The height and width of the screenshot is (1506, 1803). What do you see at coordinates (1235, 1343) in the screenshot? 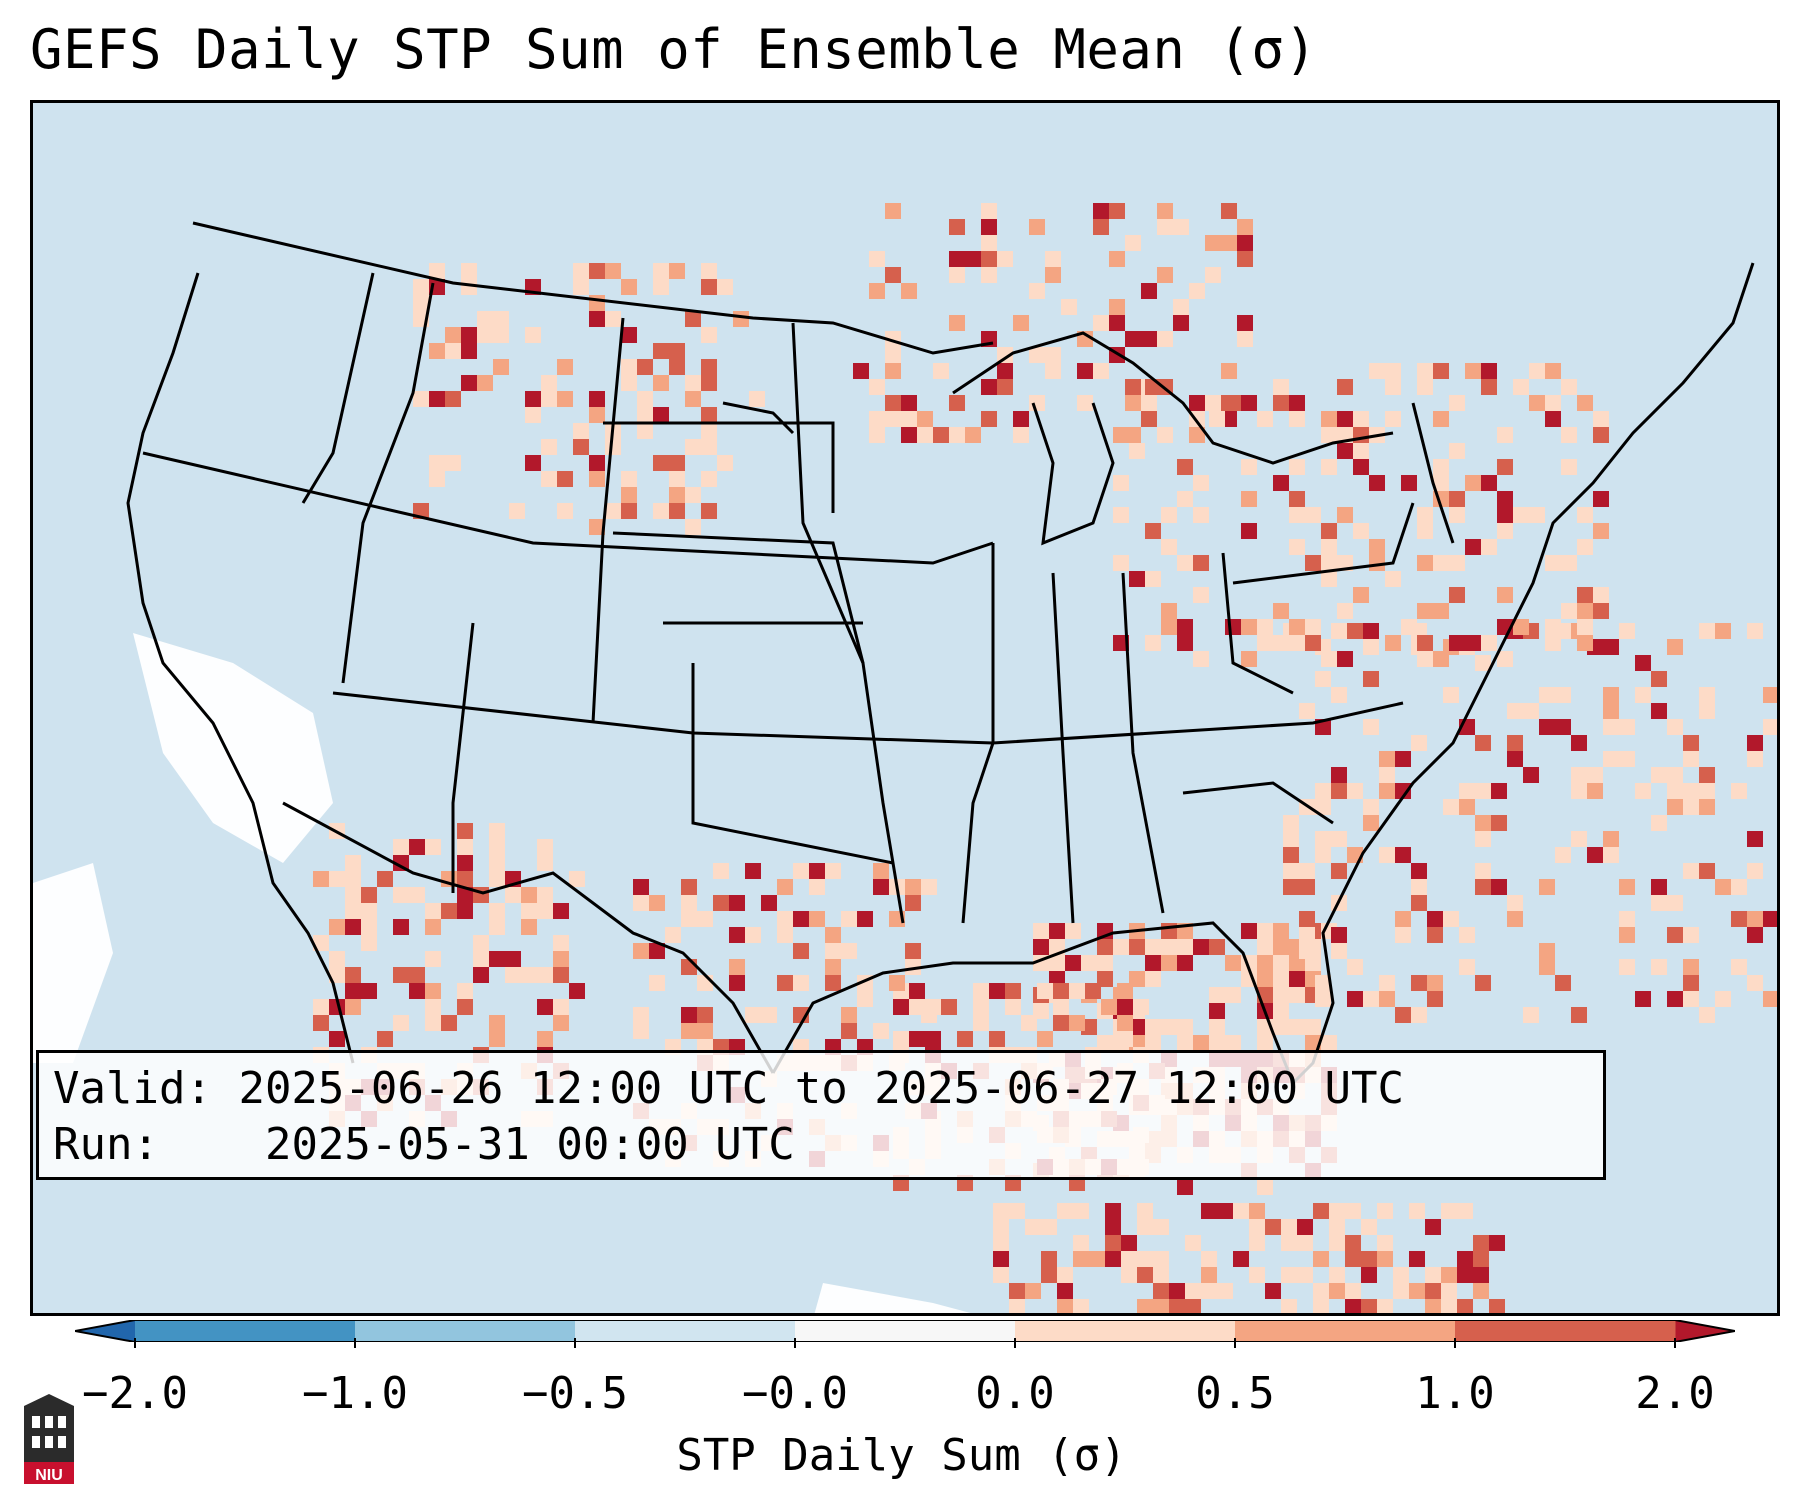
I see `colorbar-tick-mark` at bounding box center [1235, 1343].